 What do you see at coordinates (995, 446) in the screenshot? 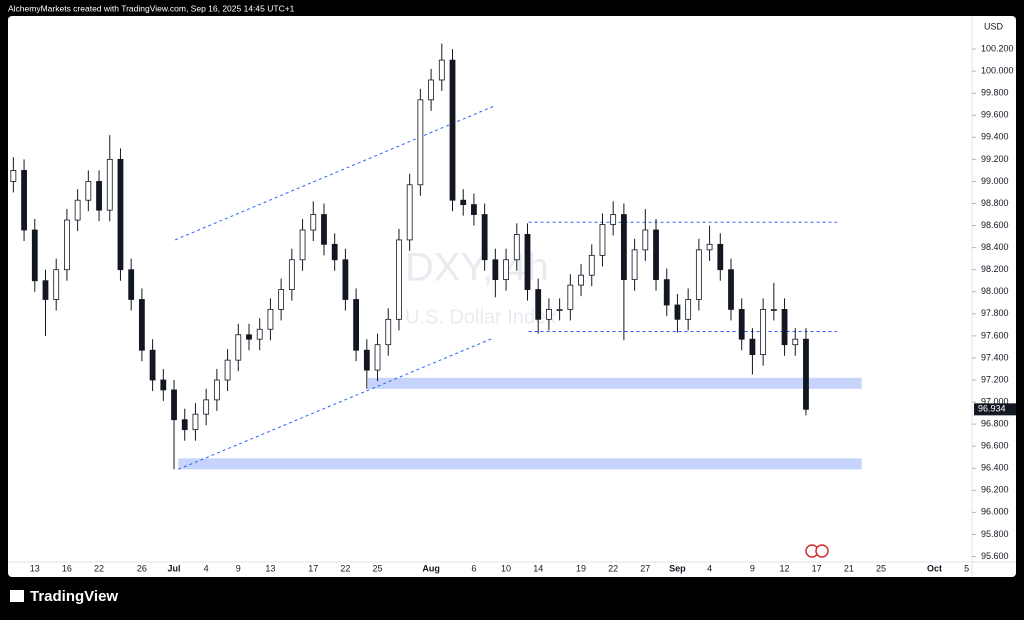
I see `y-tick-label: 96.600` at bounding box center [995, 446].